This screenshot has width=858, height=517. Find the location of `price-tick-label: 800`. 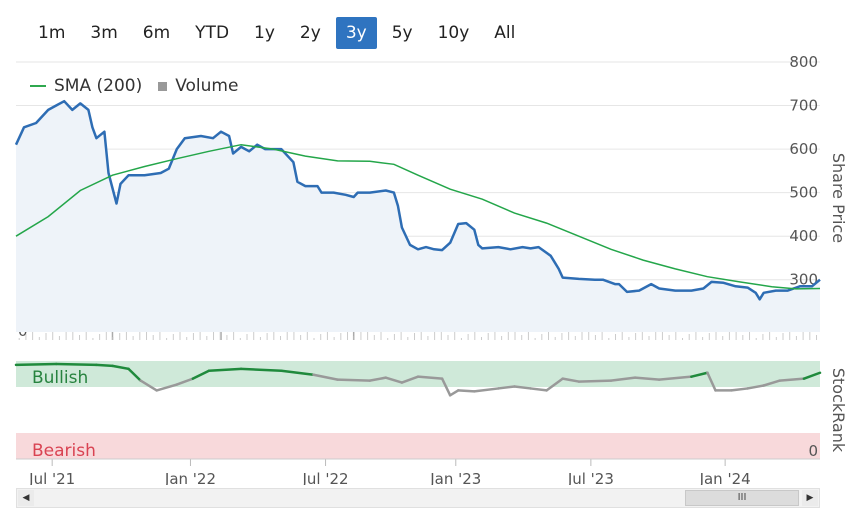

price-tick-label: 800 is located at coordinates (803, 62).